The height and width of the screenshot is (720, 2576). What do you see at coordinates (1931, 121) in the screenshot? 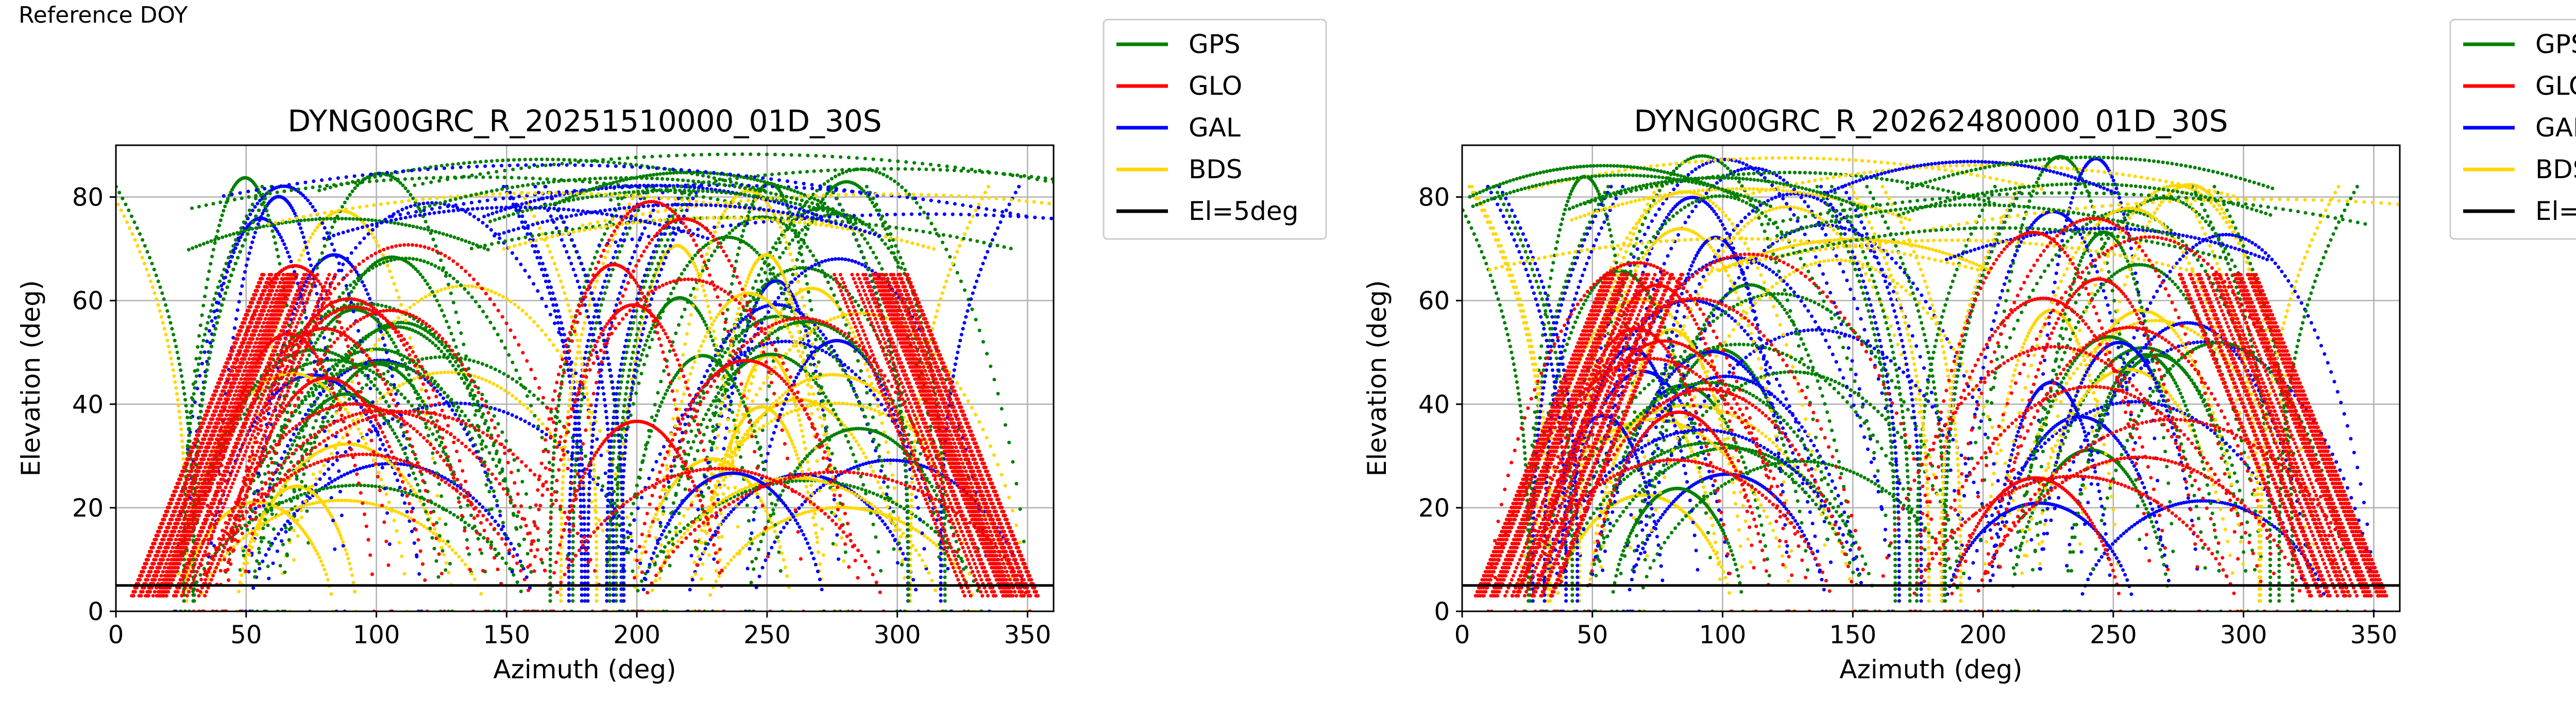
I see `chart-title: DYNG00GRC_R_20262480000_01D_30S` at bounding box center [1931, 121].